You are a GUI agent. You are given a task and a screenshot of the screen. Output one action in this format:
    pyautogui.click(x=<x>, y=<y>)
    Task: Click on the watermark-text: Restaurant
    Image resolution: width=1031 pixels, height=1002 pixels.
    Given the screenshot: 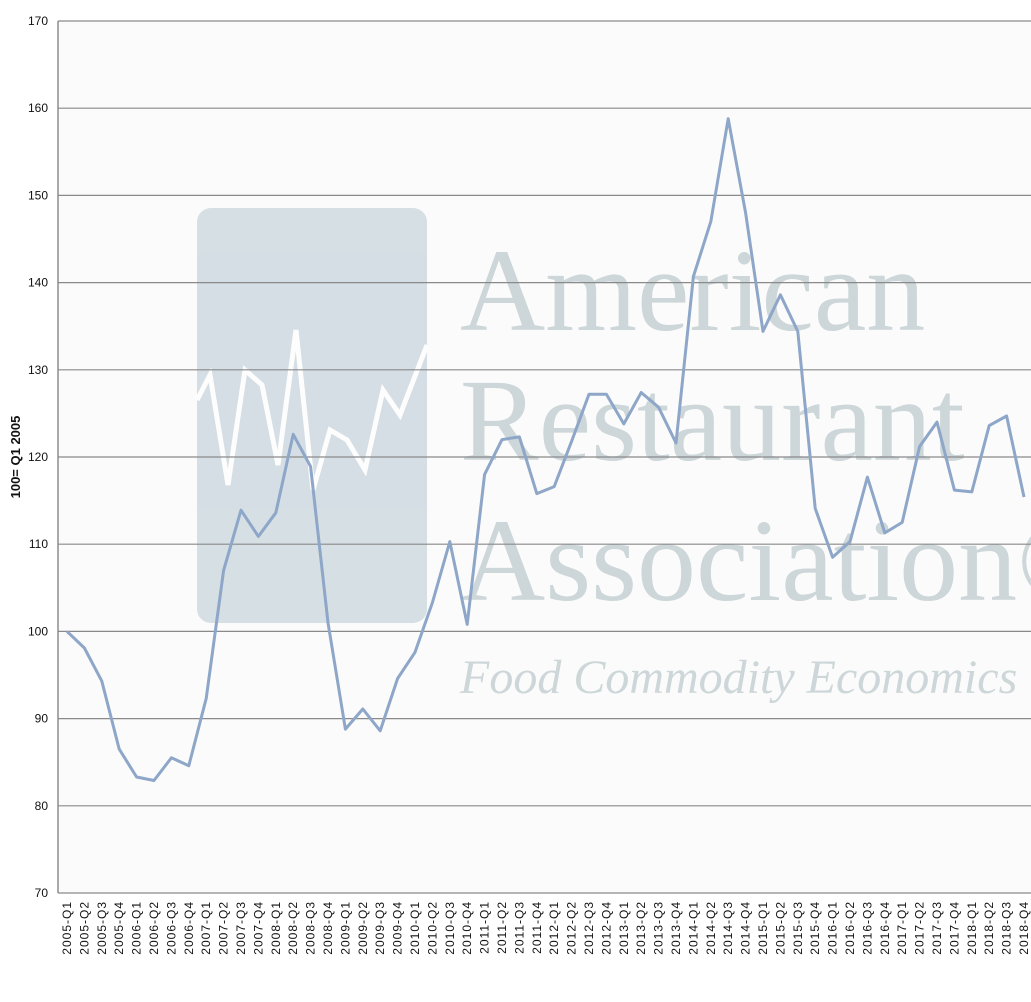 What is the action you would take?
    pyautogui.click(x=712, y=420)
    